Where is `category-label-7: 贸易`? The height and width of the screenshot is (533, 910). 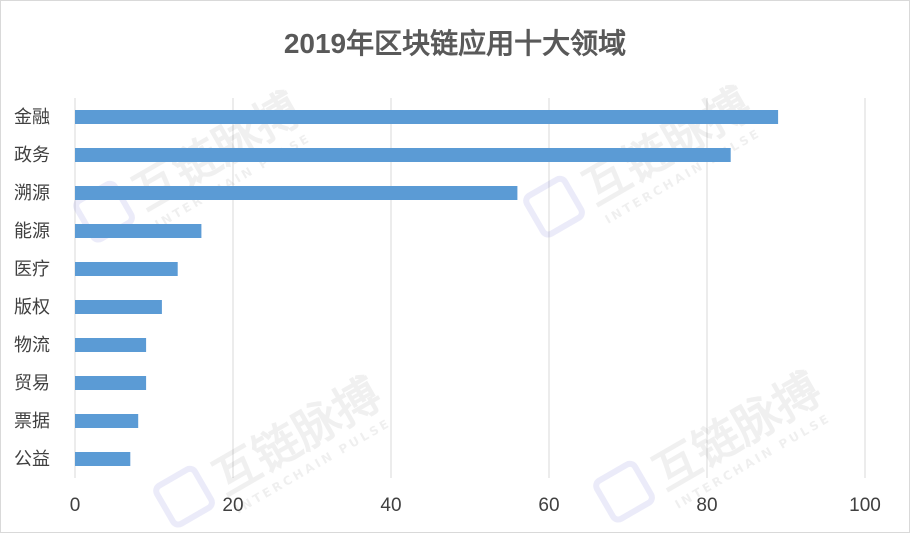 category-label-7: 贸易 is located at coordinates (32, 383).